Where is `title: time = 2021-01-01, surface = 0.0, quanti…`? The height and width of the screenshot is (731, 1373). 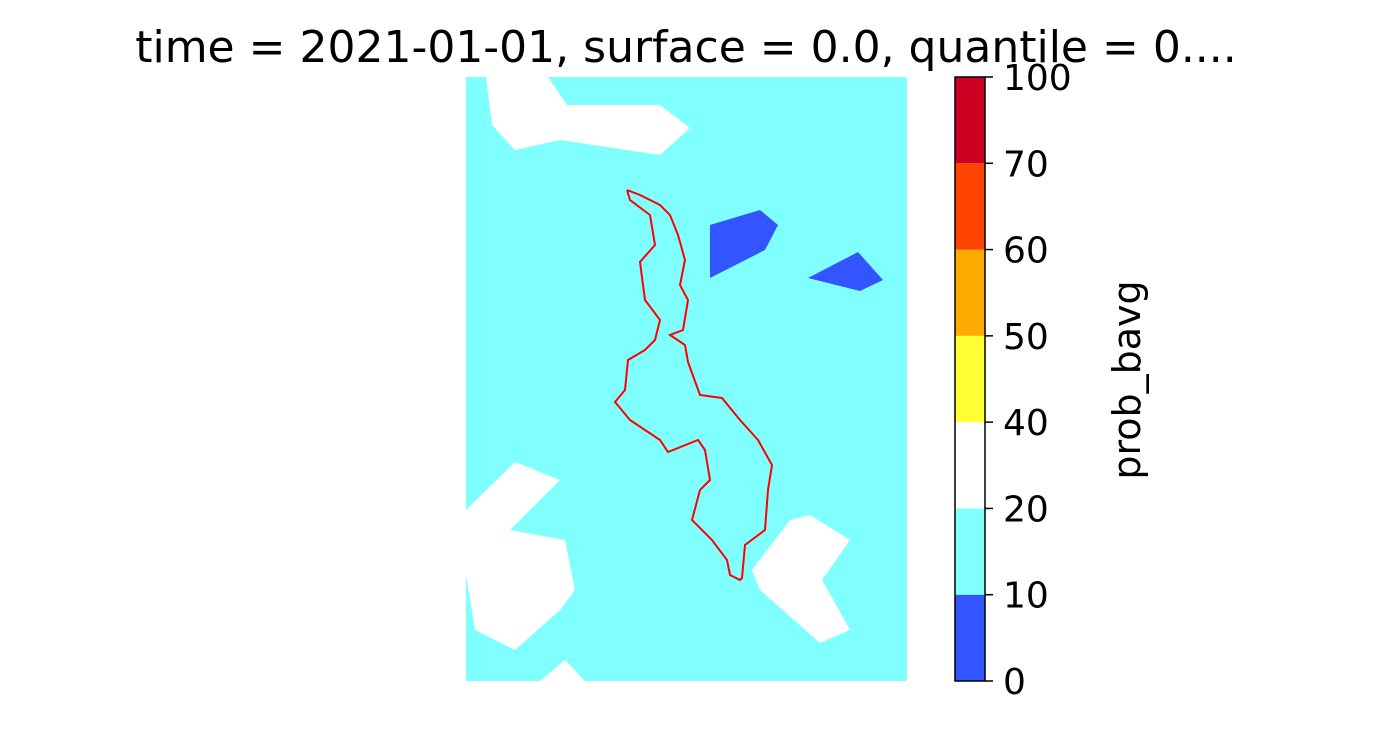 title: time = 2021-01-01, surface = 0.0, quanti… is located at coordinates (686, 47).